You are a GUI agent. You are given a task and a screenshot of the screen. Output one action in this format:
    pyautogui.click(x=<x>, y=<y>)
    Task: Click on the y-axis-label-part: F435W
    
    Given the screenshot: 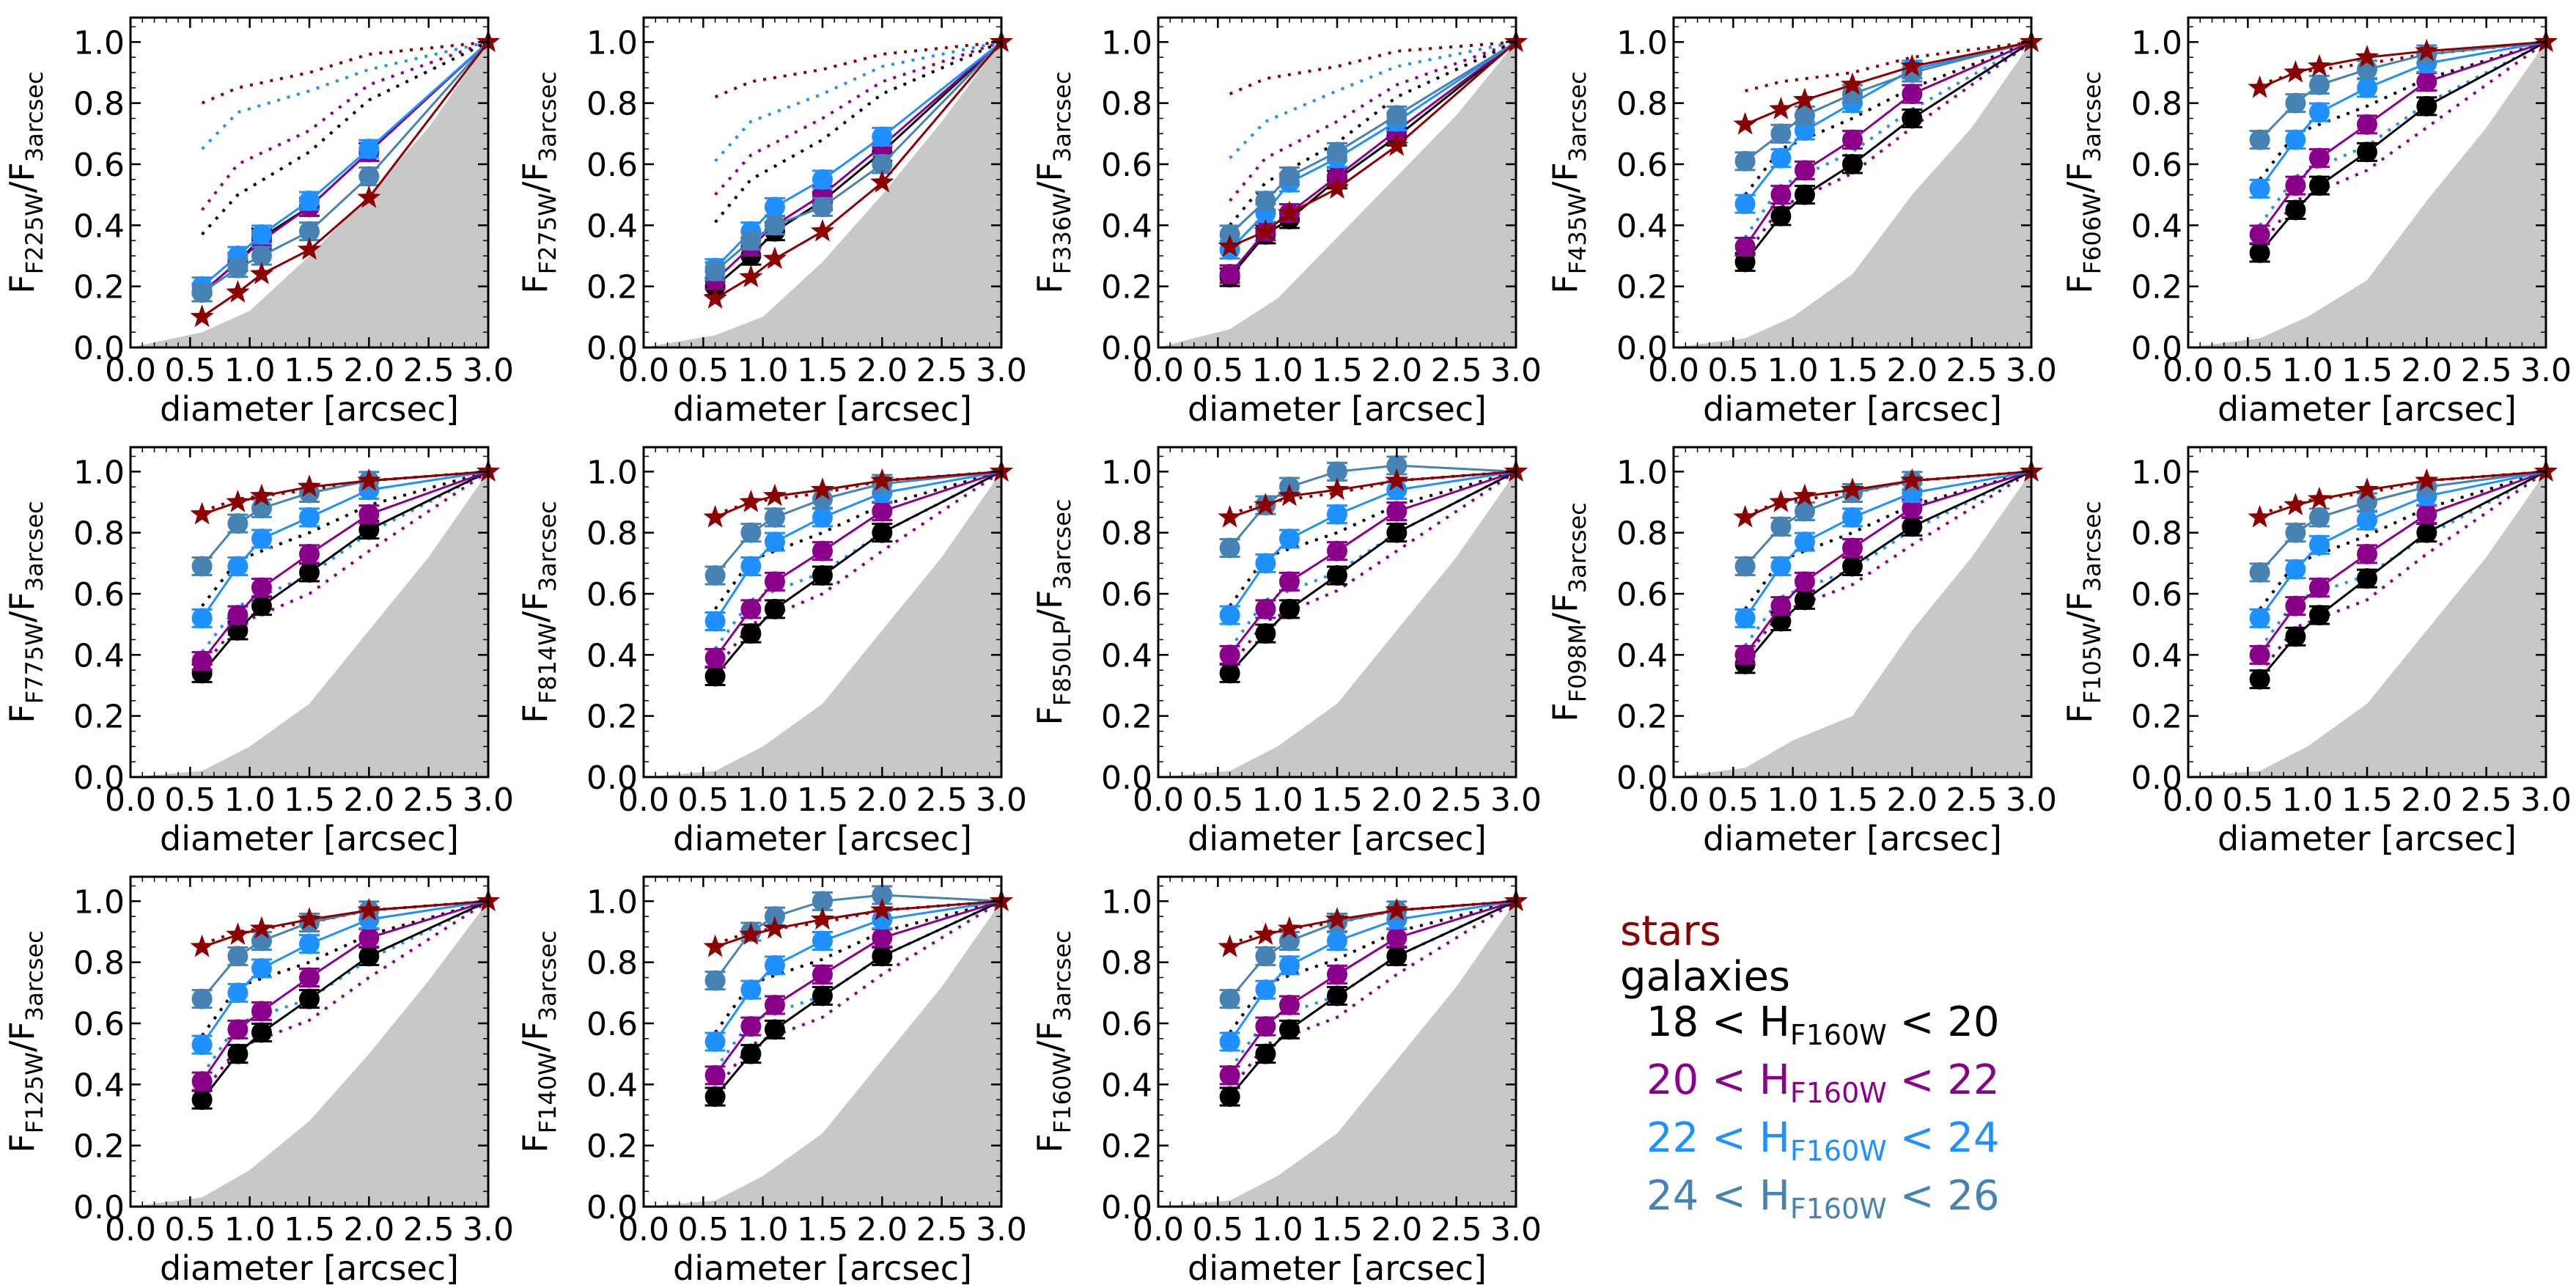 What is the action you would take?
    pyautogui.click(x=1577, y=233)
    